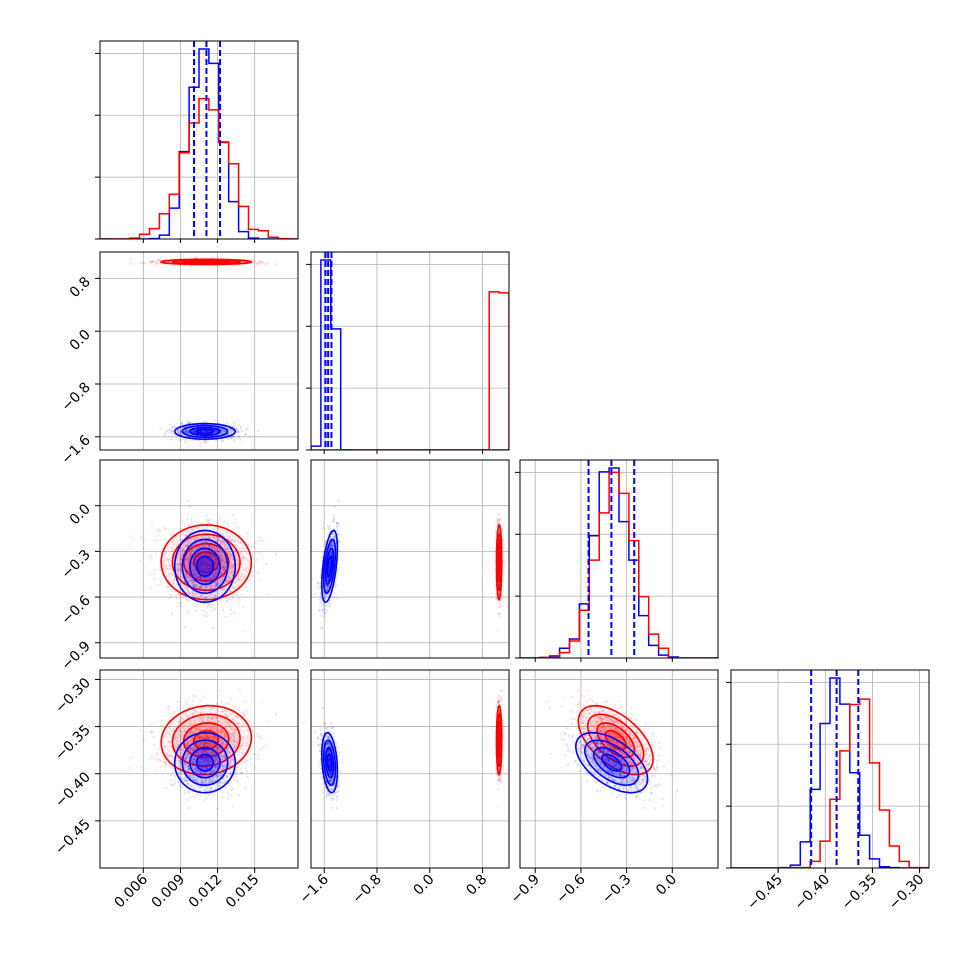  I want to click on x-tick-label: −0.9, so click(525, 889).